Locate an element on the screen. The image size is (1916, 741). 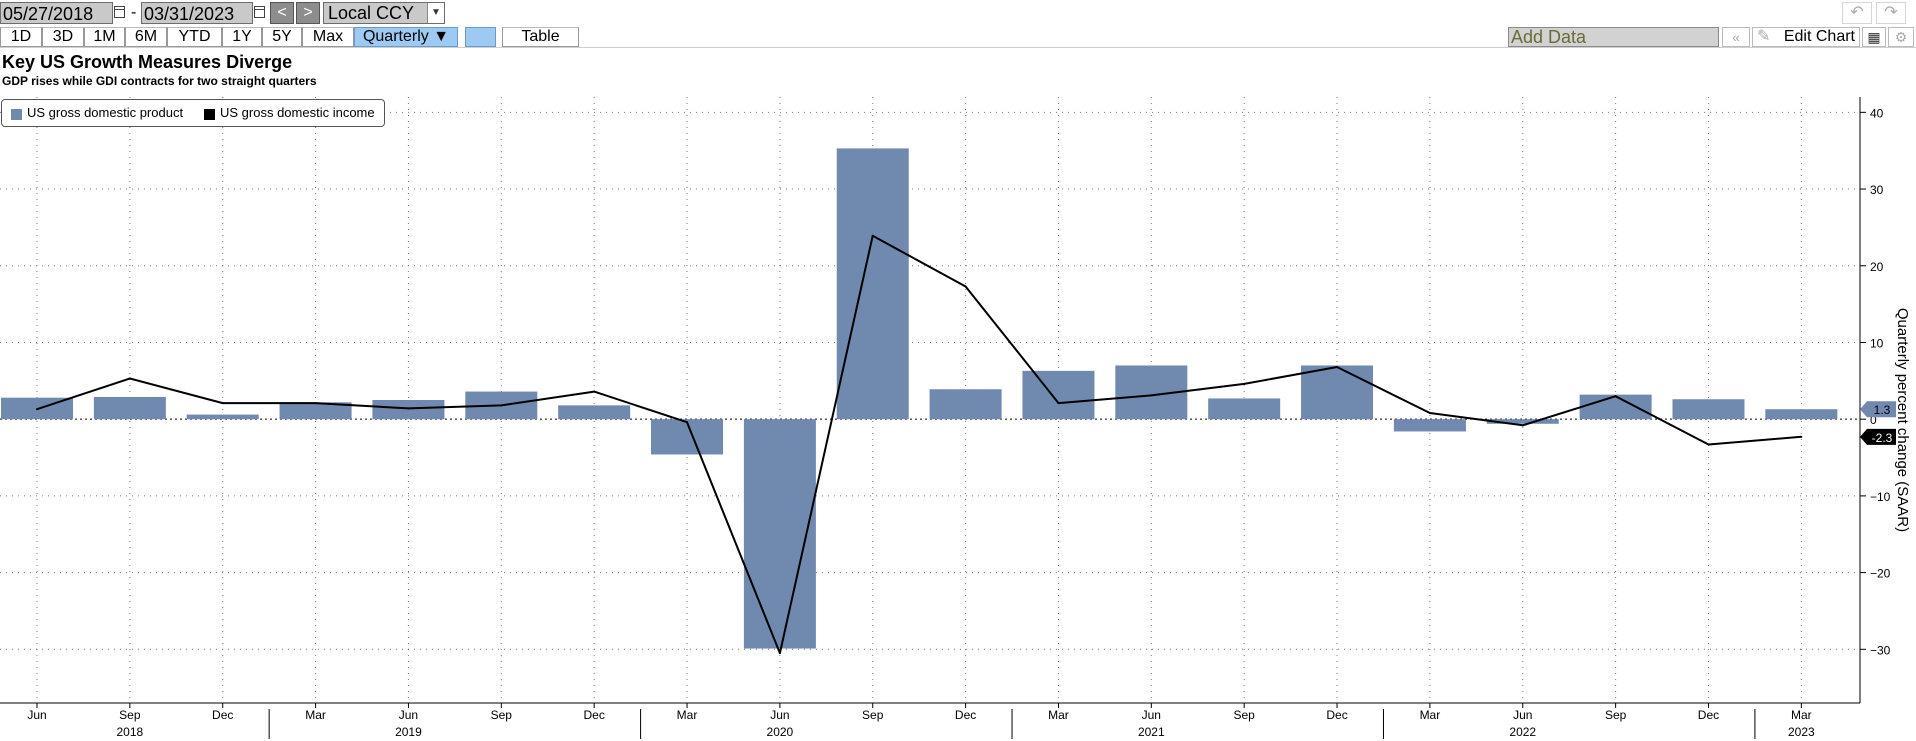
period-1y-button: 1Y is located at coordinates (242, 37).